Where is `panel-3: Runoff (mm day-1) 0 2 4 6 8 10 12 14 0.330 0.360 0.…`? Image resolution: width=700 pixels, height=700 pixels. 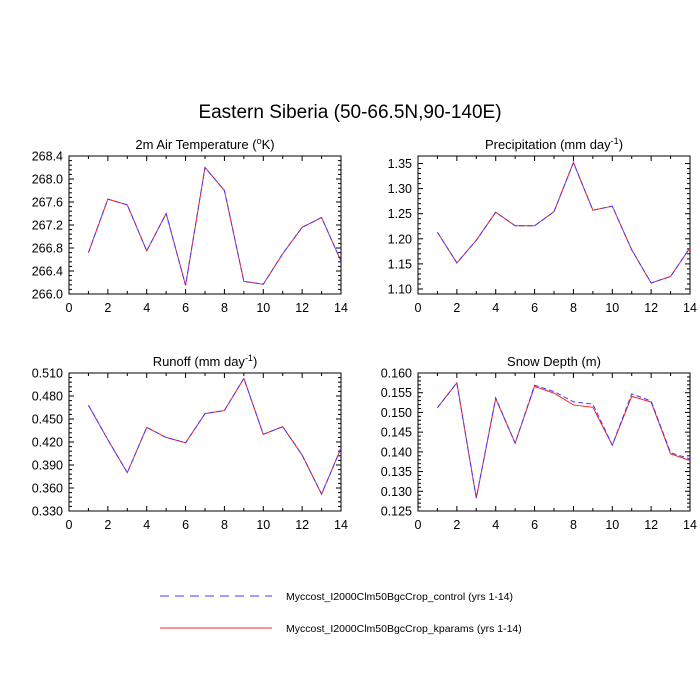
panel-3: Runoff (mm day-1) 0 2 4 6 8 10 12 14 0.330 0.360 0.… is located at coordinates (190, 442).